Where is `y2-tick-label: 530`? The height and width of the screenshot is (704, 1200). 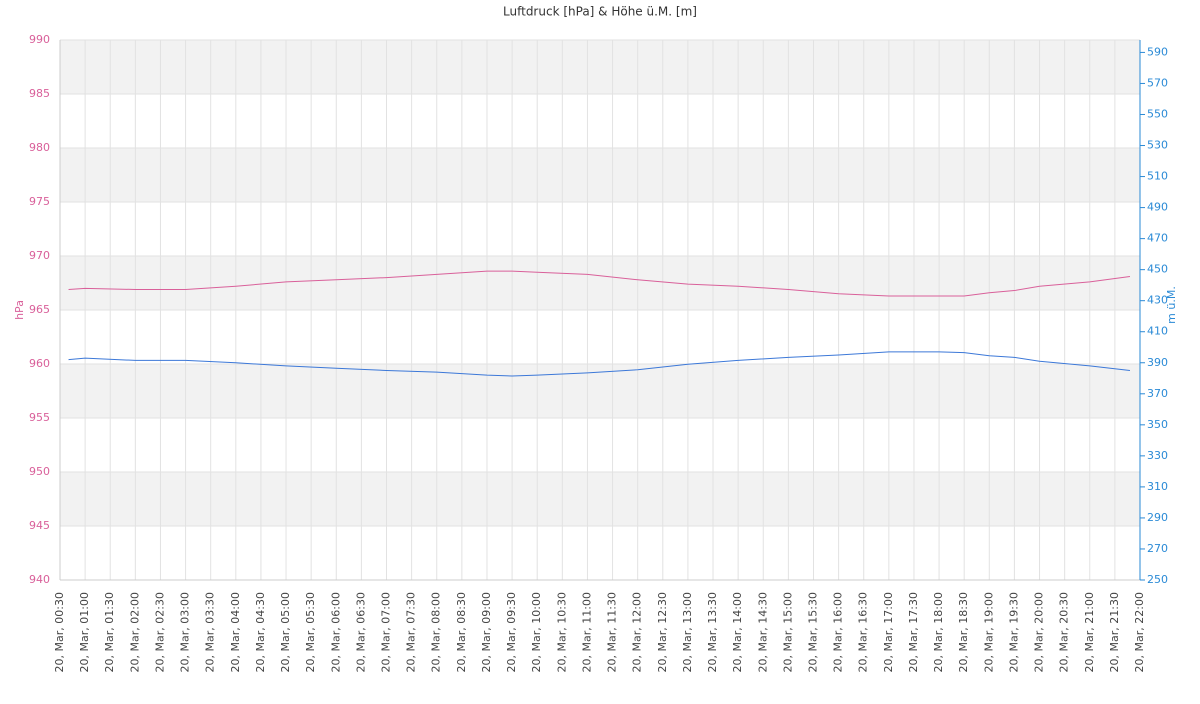
y2-tick-label: 530 is located at coordinates (1157, 145).